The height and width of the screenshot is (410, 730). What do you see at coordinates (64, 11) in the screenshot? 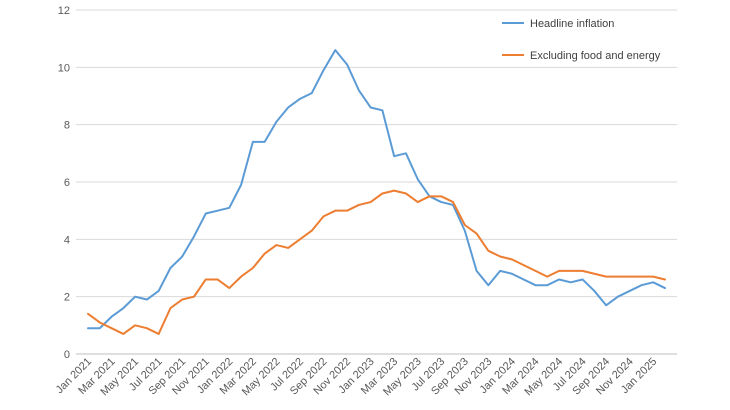
I see `y-tick-label: 12` at bounding box center [64, 11].